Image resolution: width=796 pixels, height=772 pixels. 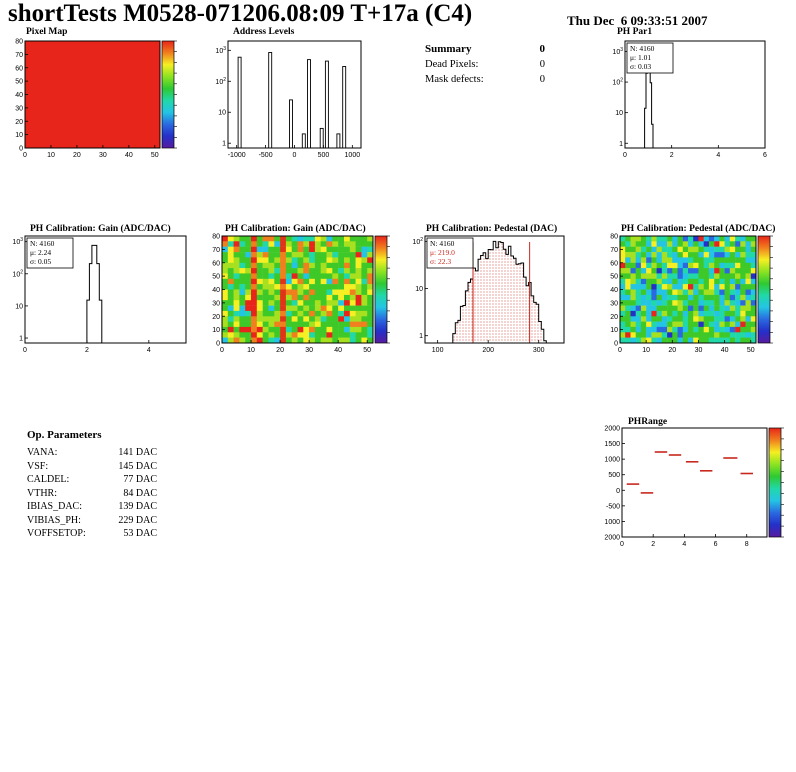 I want to click on svg-text: 500, so click(x=614, y=475).